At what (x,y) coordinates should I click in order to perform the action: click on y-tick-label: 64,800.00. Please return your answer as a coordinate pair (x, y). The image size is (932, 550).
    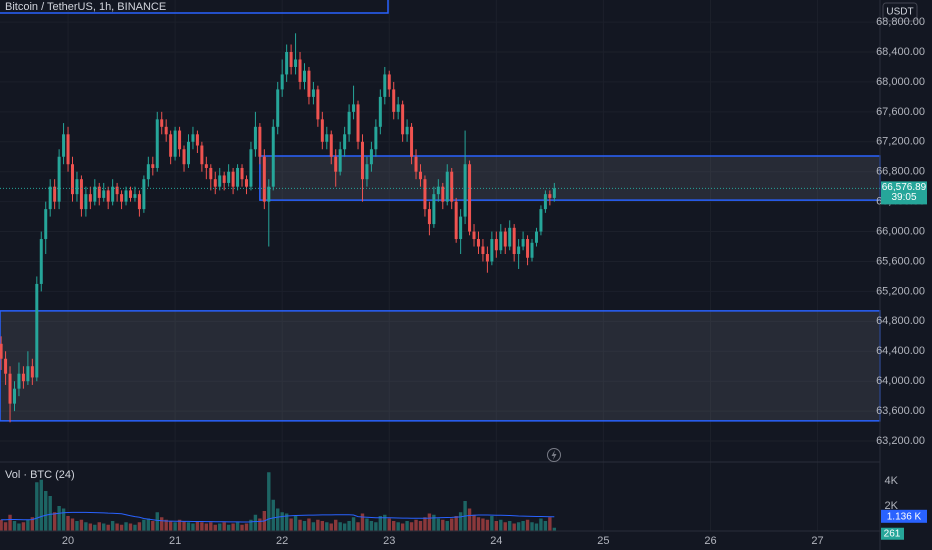
    Looking at the image, I should click on (900, 321).